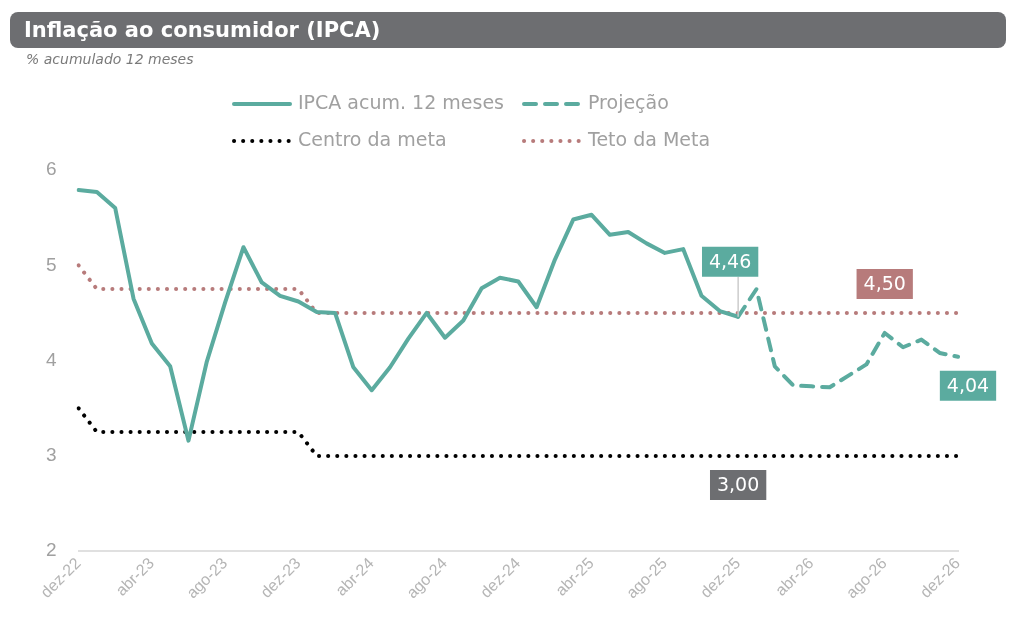 This screenshot has width=1028, height=634. Describe the element at coordinates (51, 264) in the screenshot. I see `y-tick-label: 5` at that location.